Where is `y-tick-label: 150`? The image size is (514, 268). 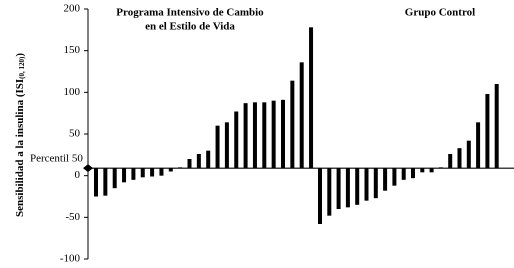 y-tick-label: 150 is located at coordinates (72, 50).